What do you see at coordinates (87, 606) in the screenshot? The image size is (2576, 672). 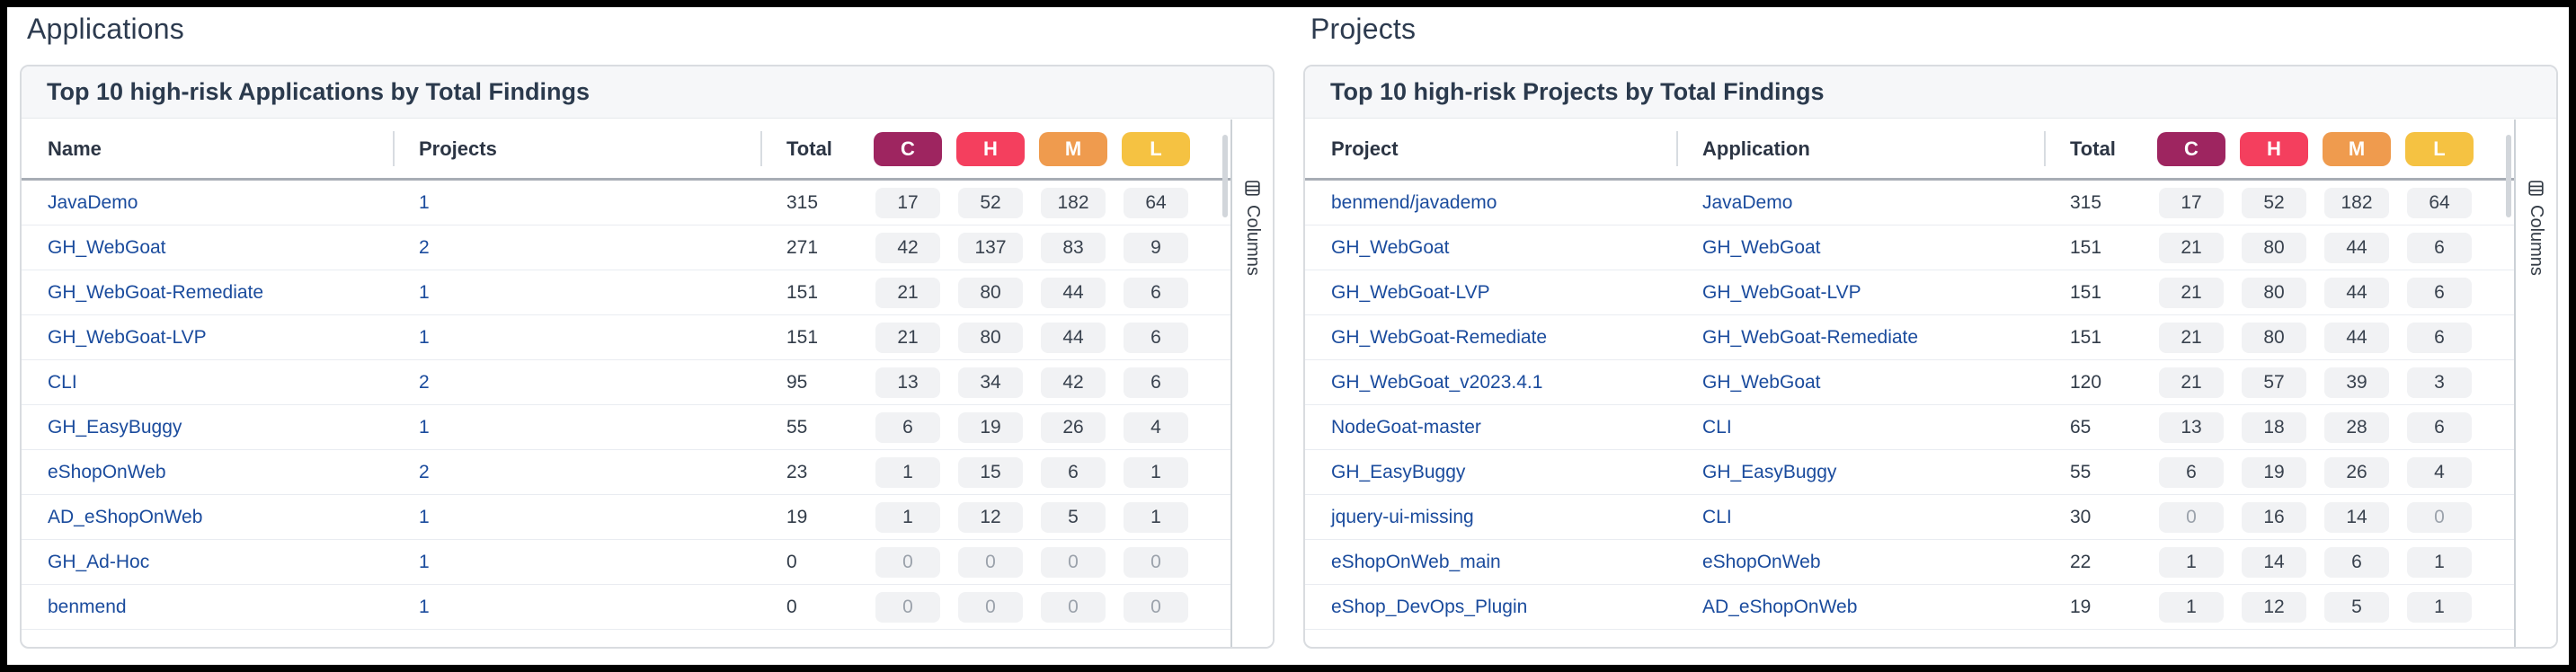 I see `application-link: benmend` at bounding box center [87, 606].